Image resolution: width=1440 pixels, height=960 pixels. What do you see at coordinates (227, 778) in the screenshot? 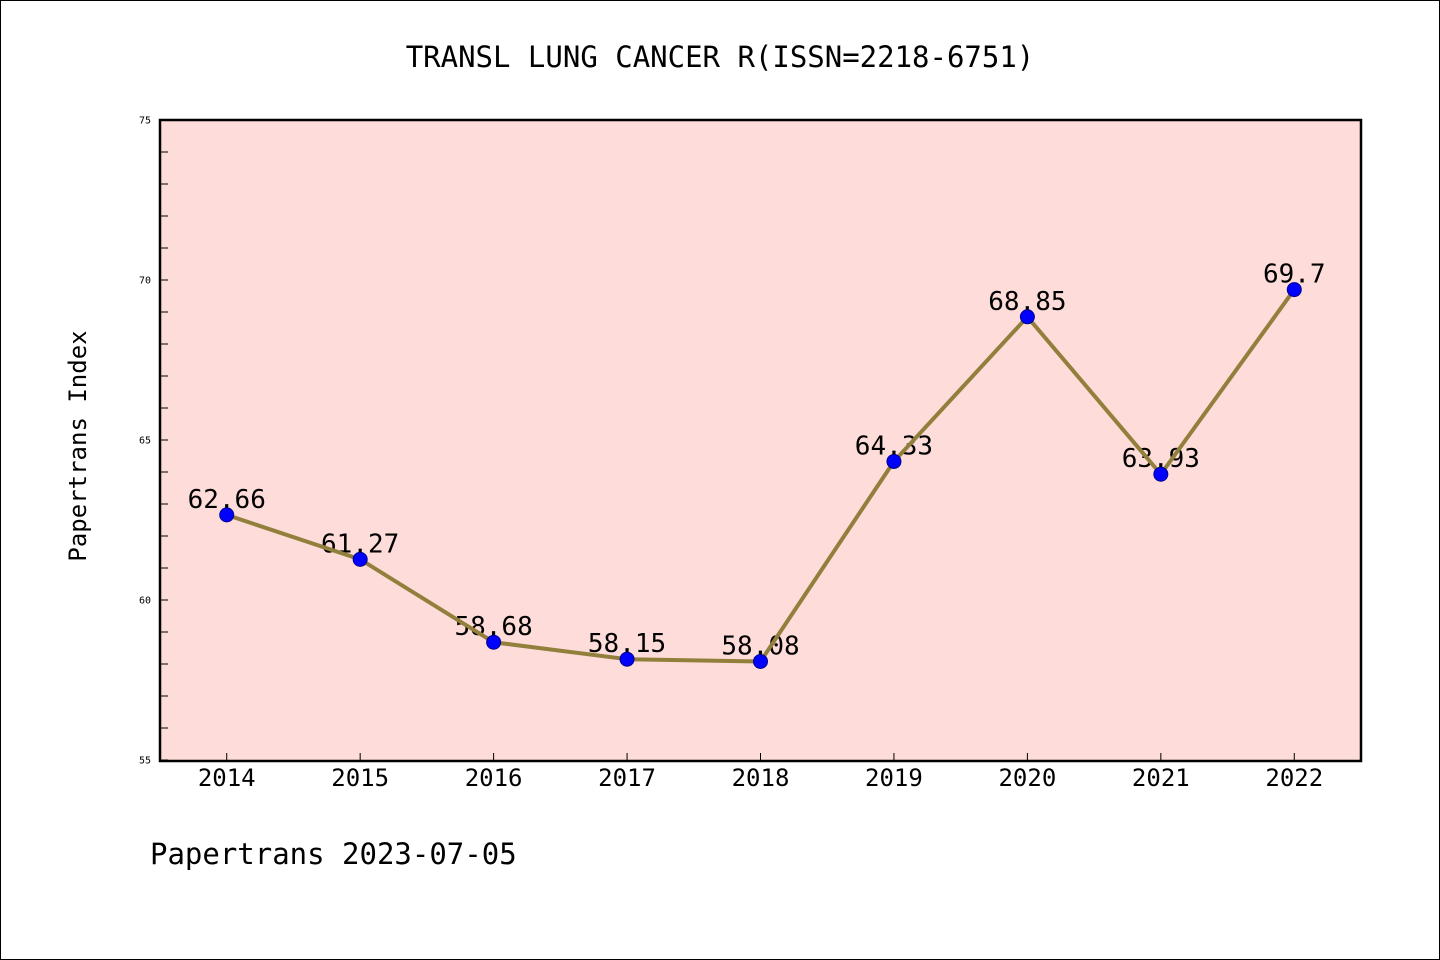
I see `x-tick-label: 2014` at bounding box center [227, 778].